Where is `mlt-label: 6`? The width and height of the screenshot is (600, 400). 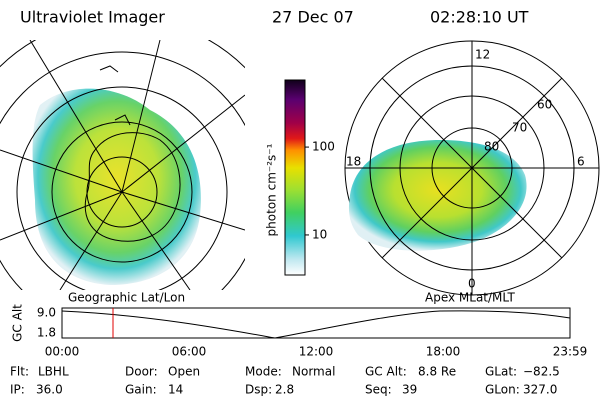 mlt-label: 6 is located at coordinates (581, 162).